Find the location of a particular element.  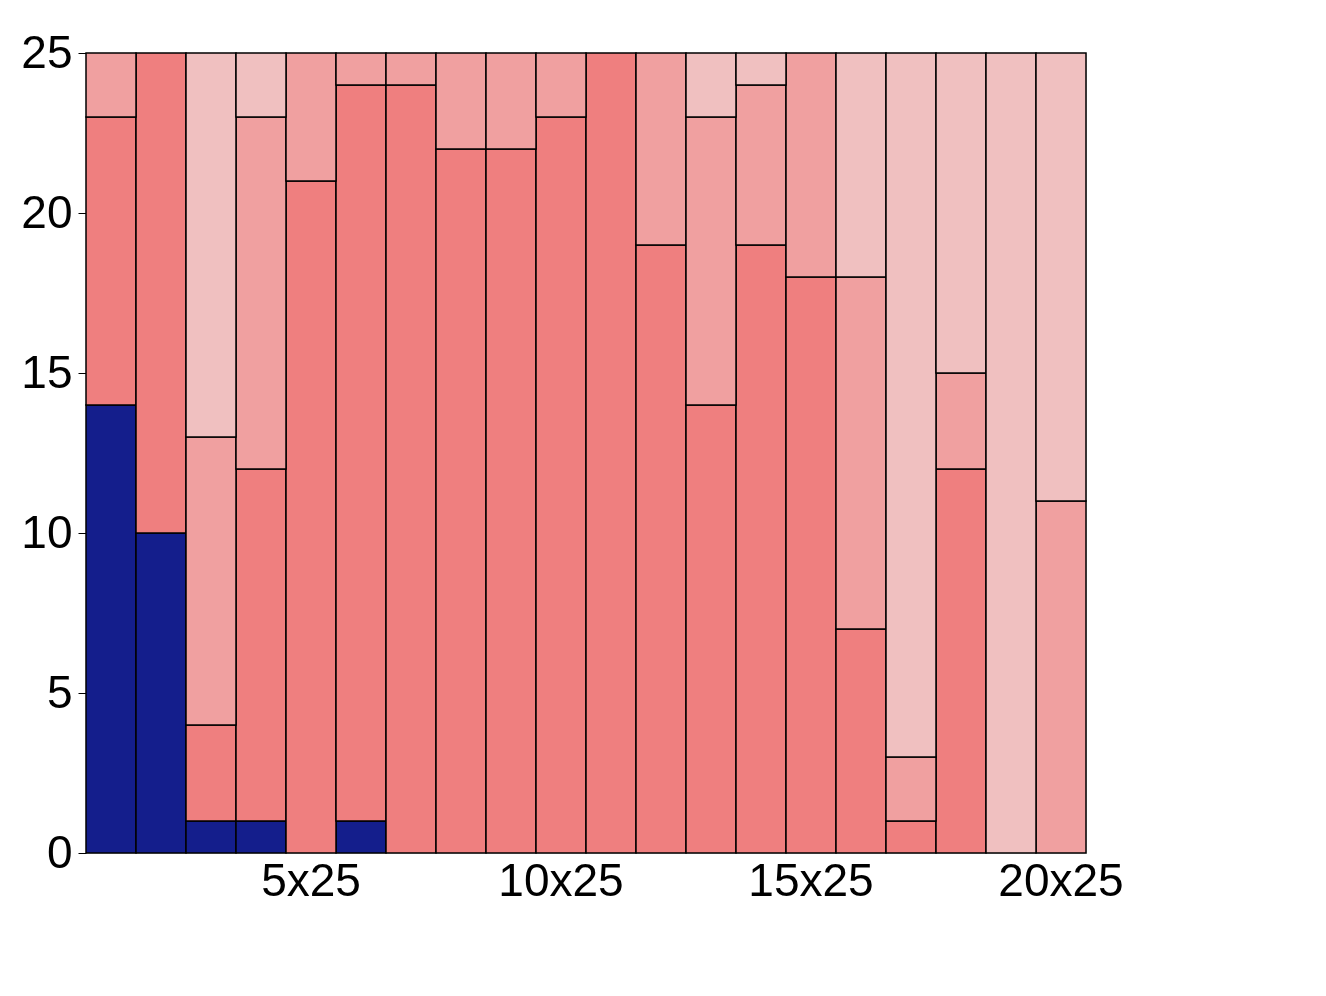

y-tick-label: 25 is located at coordinates (47, 51).